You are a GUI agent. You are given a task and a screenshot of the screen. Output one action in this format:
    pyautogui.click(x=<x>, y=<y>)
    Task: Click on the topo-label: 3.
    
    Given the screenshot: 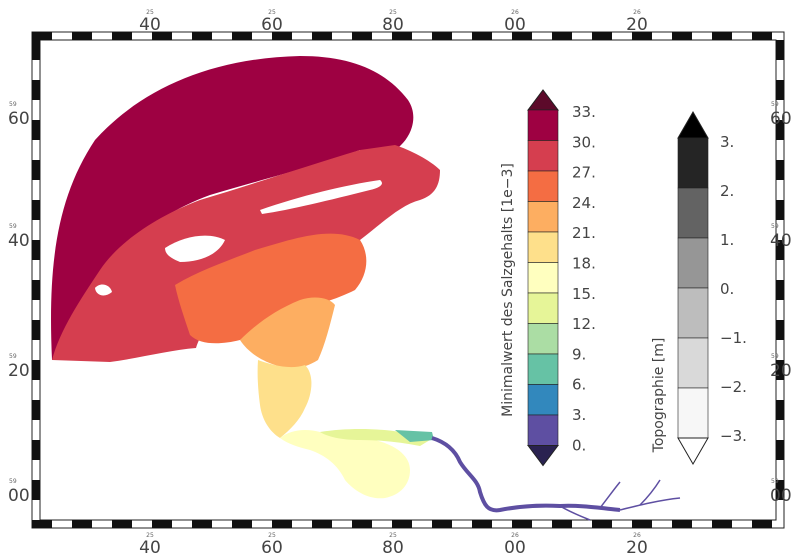 What is the action you would take?
    pyautogui.click(x=727, y=142)
    